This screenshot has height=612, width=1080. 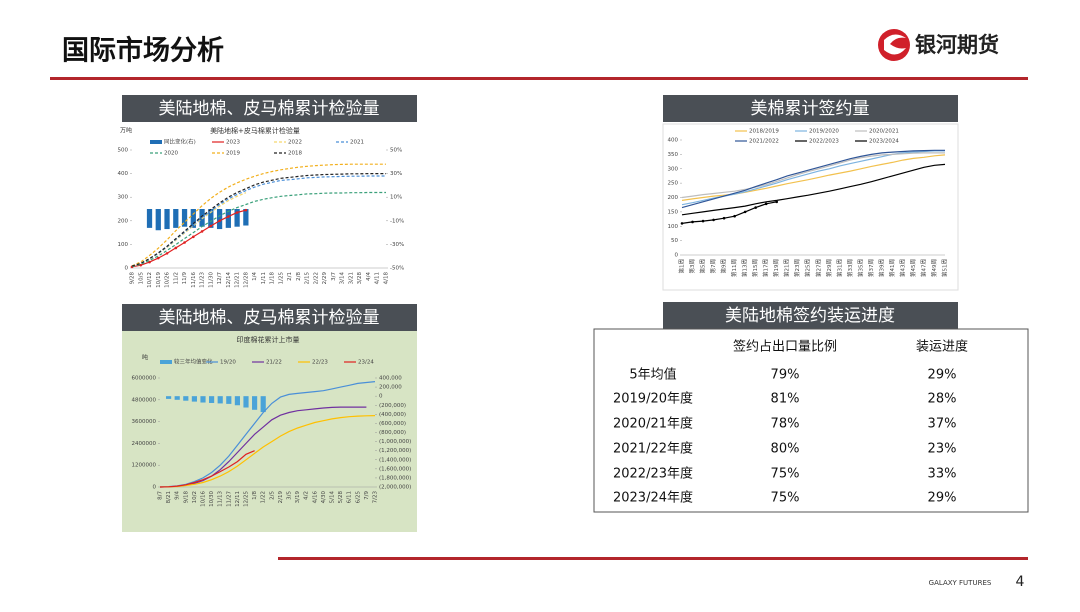 What do you see at coordinates (193, 362) in the screenshot?
I see `legend-label: 较三年均值变化` at bounding box center [193, 362].